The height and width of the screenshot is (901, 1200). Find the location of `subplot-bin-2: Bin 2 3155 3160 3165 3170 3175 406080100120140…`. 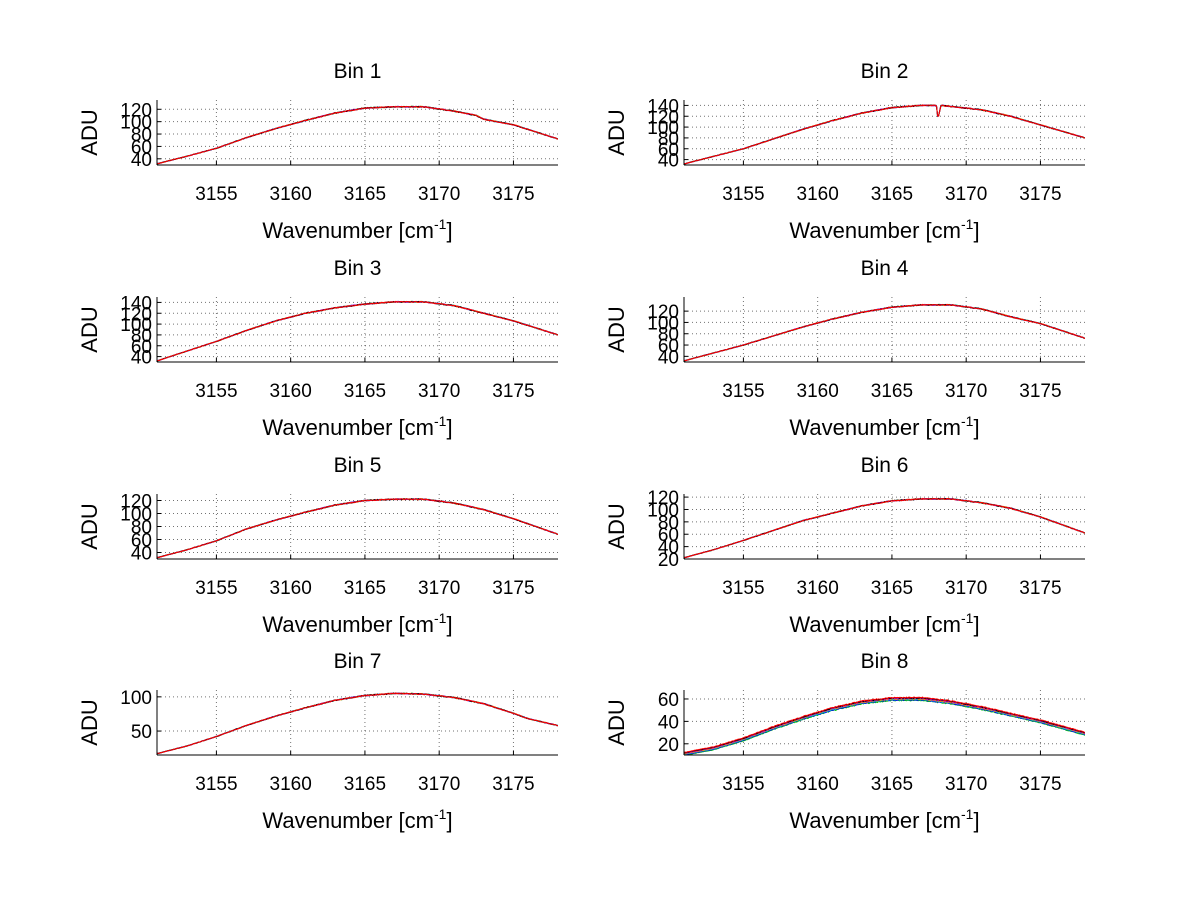

subplot-bin-2: Bin 2 3155 3160 3165 3170 3175 406080100120140… is located at coordinates (844, 151).